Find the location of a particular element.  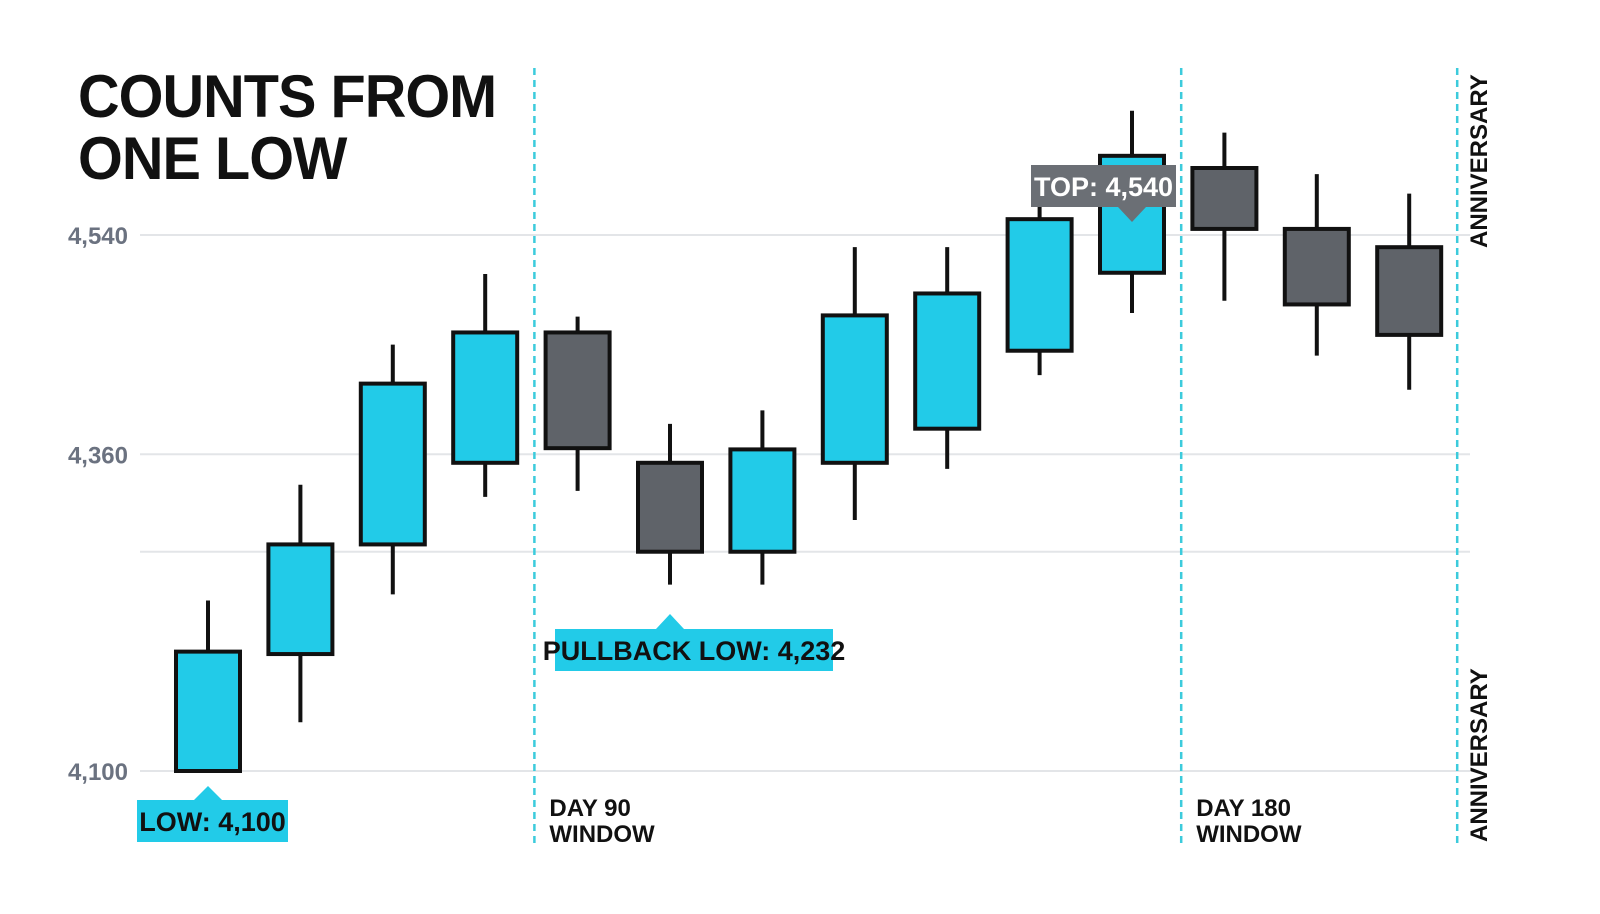

low-callout-box is located at coordinates (212, 821).